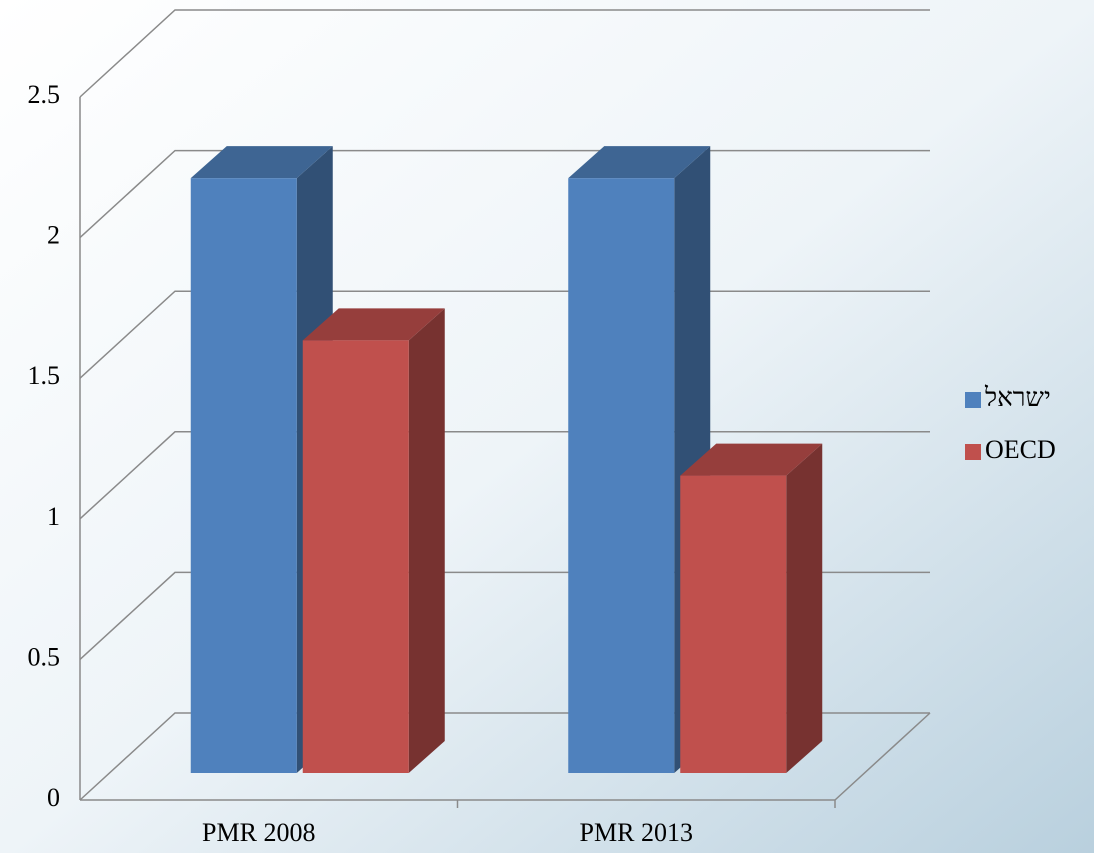 The image size is (1094, 853). I want to click on x-tick-label: PMR 2008, so click(258, 832).